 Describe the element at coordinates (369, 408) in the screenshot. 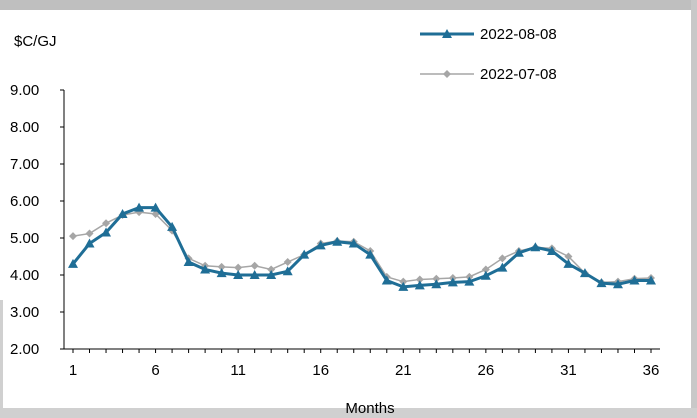

I see `x-axis-title: Months` at that location.